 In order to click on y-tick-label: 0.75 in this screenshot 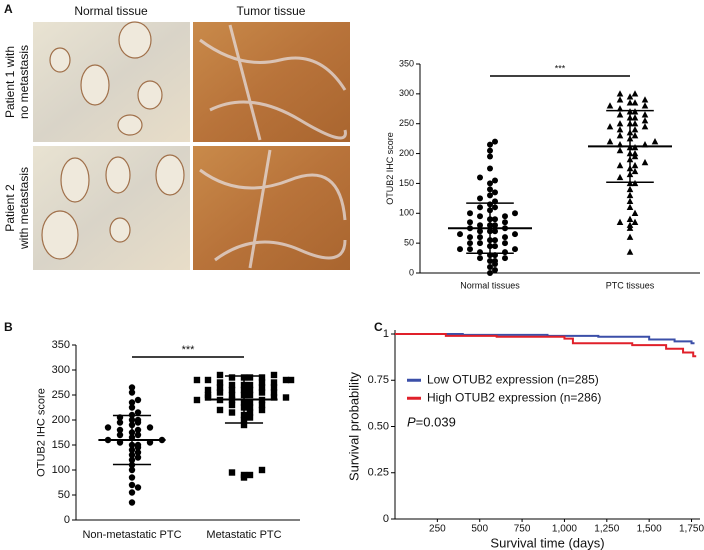, I will do `click(378, 380)`.